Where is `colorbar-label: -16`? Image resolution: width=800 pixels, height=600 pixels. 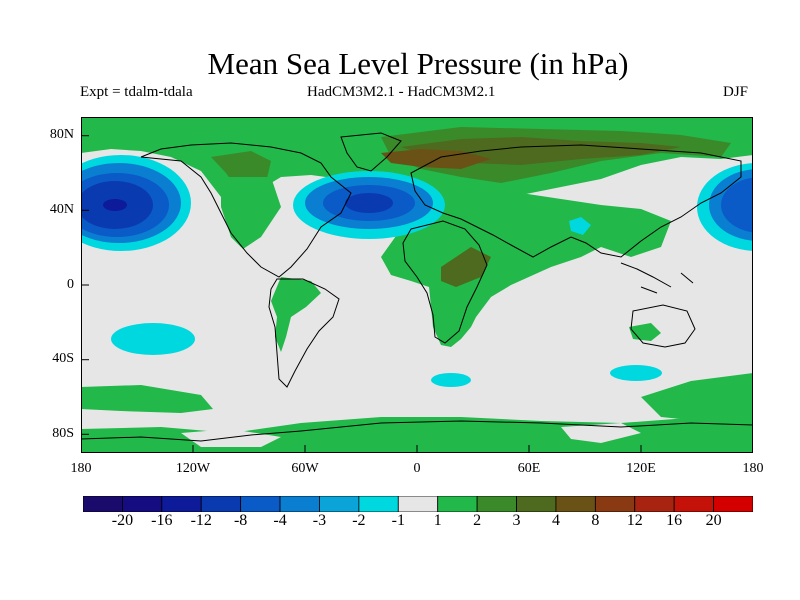 colorbar-label: -16 is located at coordinates (162, 520).